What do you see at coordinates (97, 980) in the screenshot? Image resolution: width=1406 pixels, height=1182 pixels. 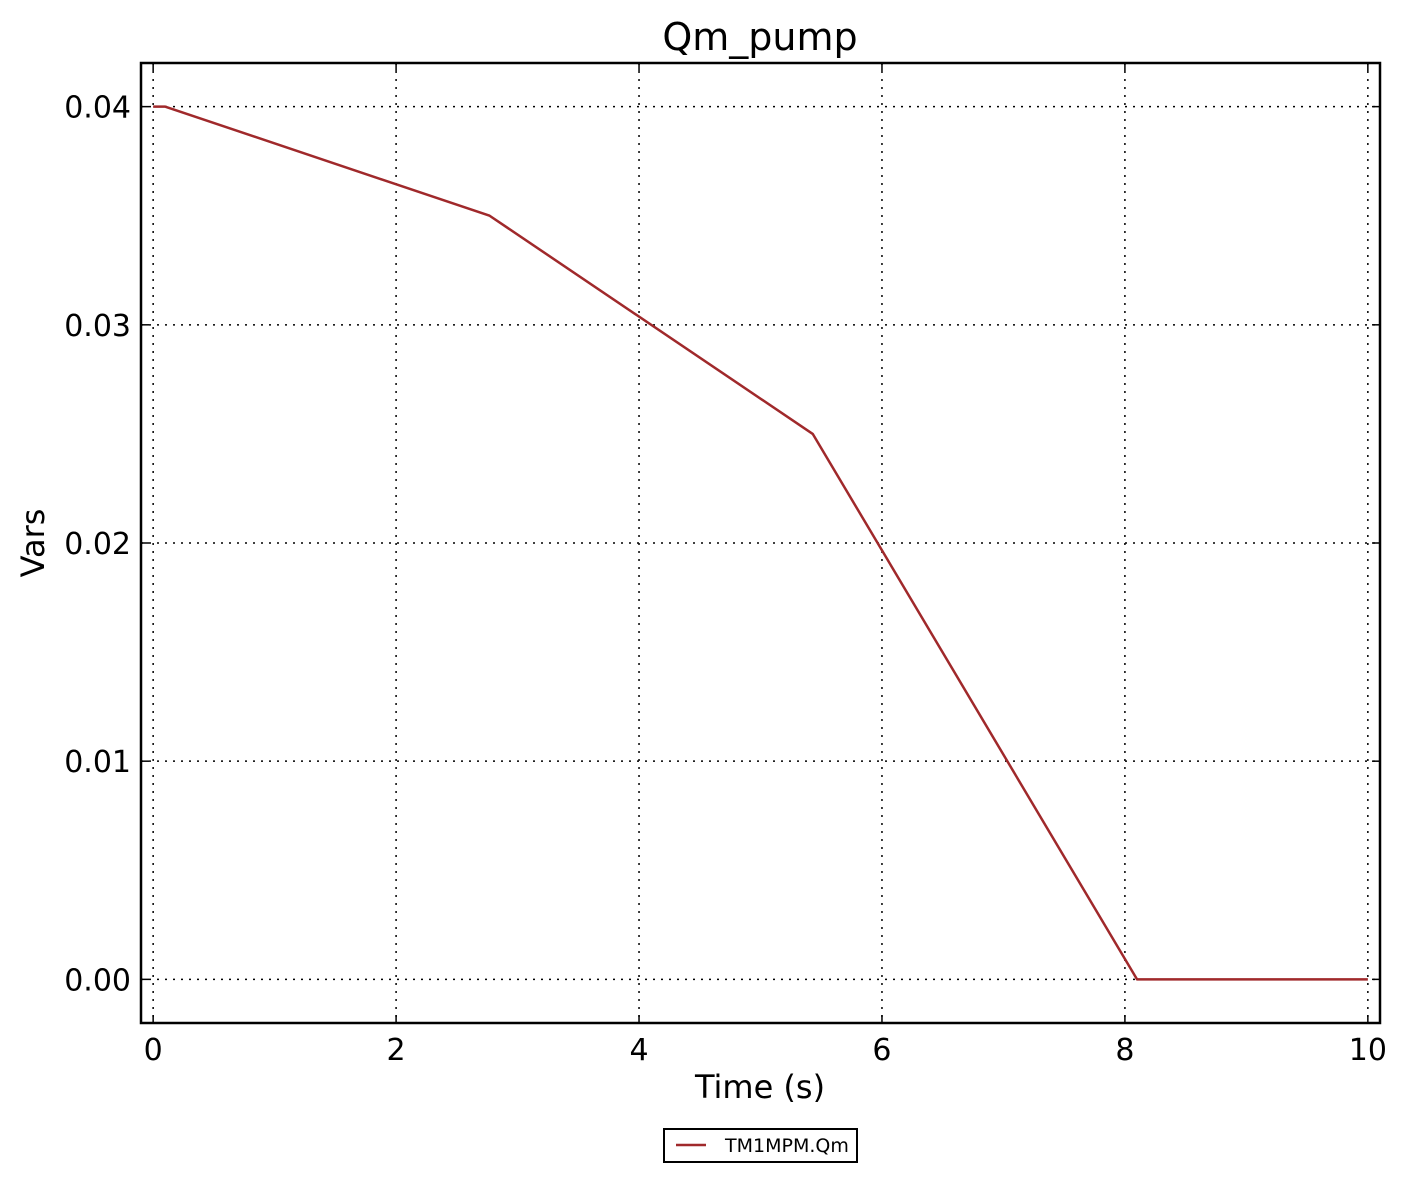 I see `y-tick-label: 0.00` at bounding box center [97, 980].